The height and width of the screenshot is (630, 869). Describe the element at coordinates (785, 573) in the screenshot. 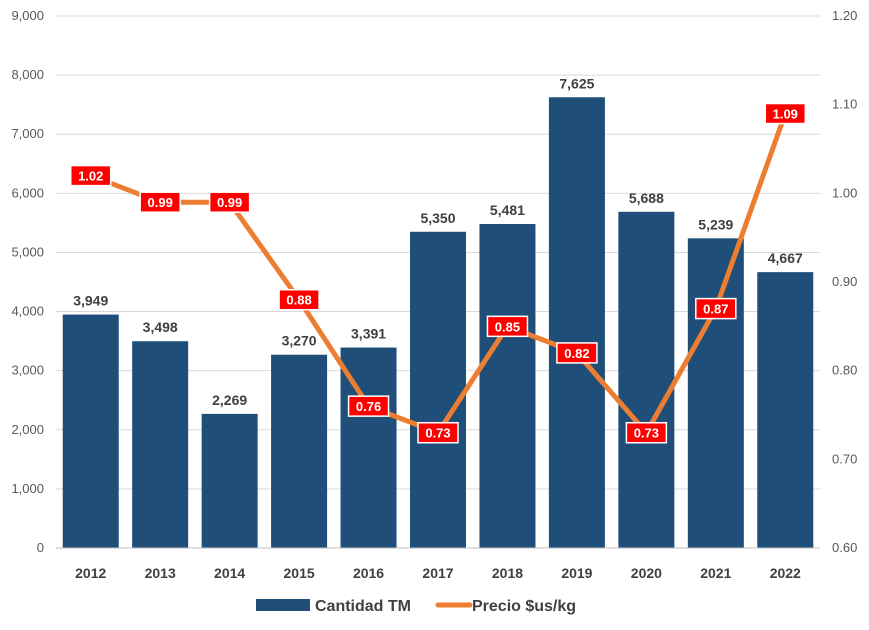

I see `x-tick-label: 2022` at that location.